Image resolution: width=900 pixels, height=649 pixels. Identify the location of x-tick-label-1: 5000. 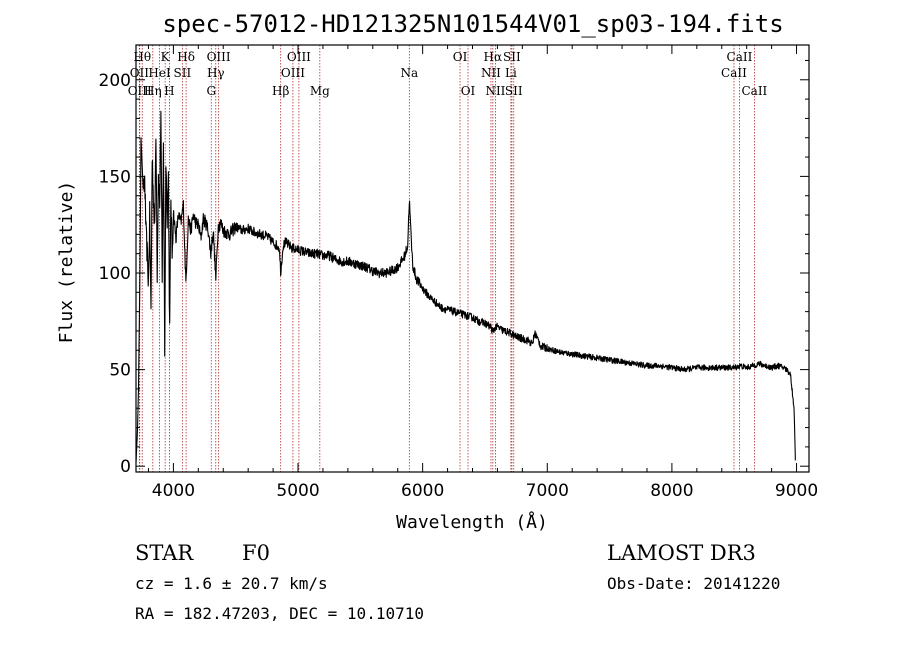
(297, 491).